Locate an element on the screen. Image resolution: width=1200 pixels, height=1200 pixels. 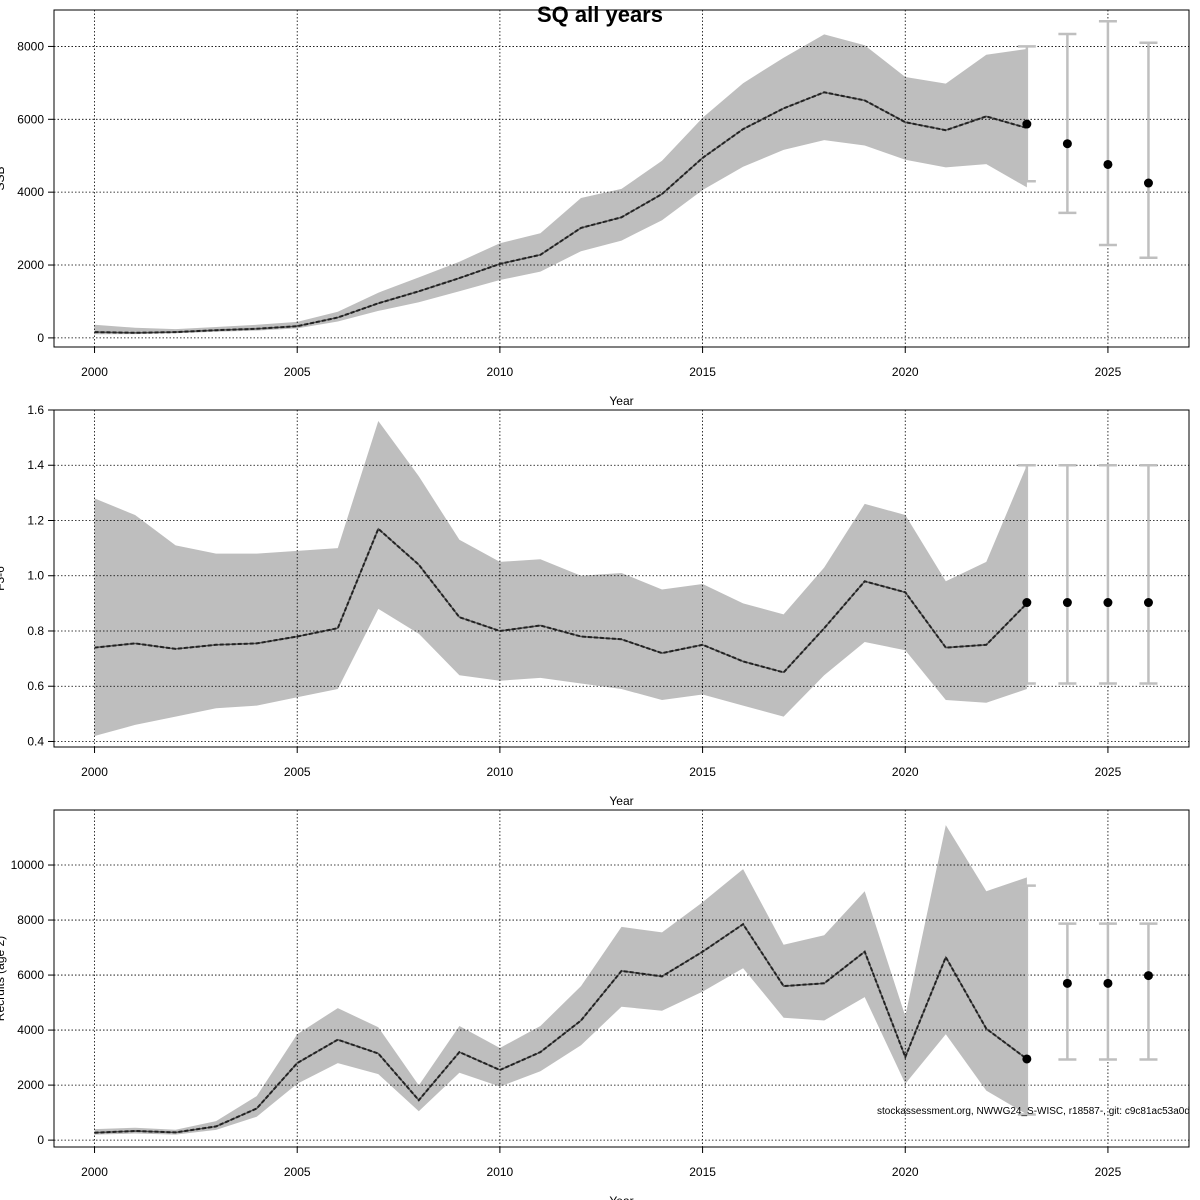
y-axis-label: F3-6 is located at coordinates (3, 578).